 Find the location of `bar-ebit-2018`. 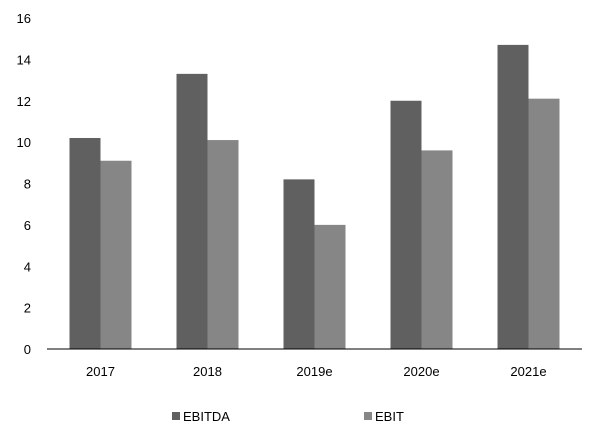

bar-ebit-2018 is located at coordinates (223, 244).